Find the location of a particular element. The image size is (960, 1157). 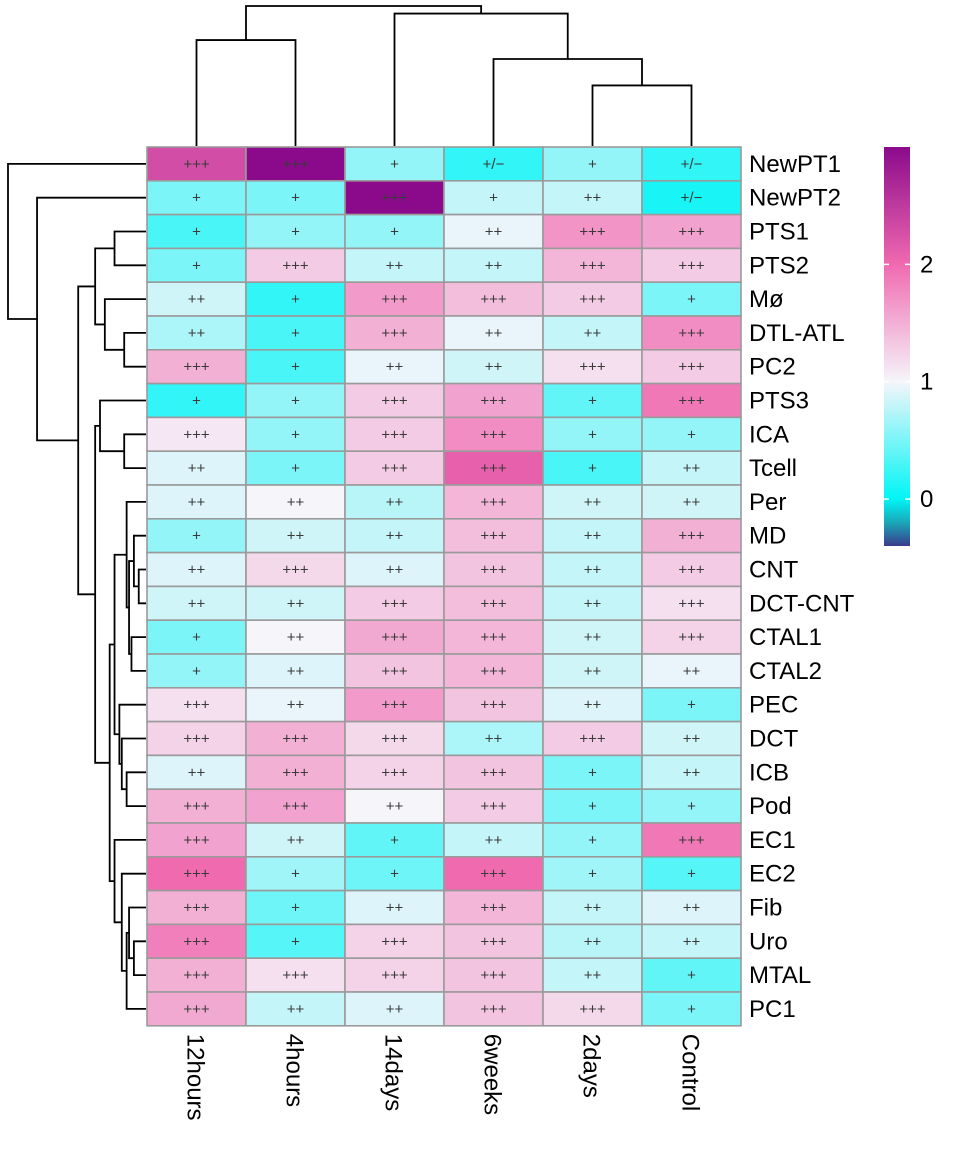

row-label: PTS3 is located at coordinates (779, 401).